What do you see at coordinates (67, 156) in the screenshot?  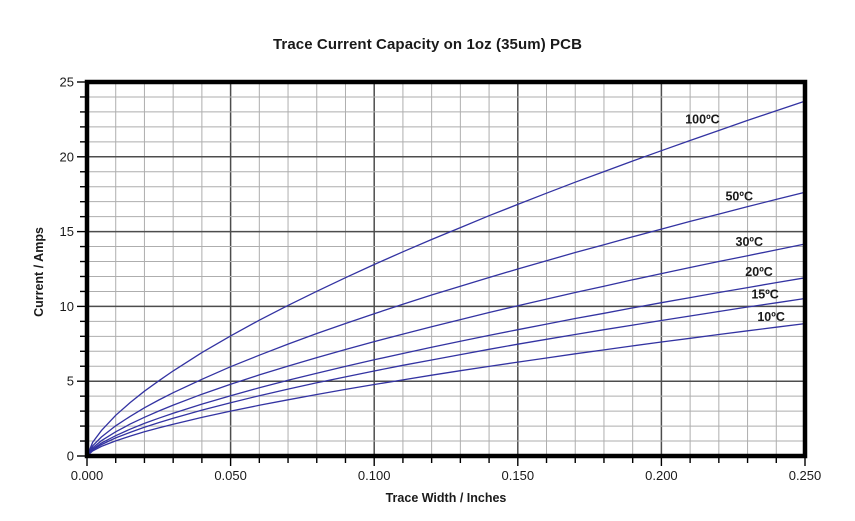 I see `y-tick-label: 20` at bounding box center [67, 156].